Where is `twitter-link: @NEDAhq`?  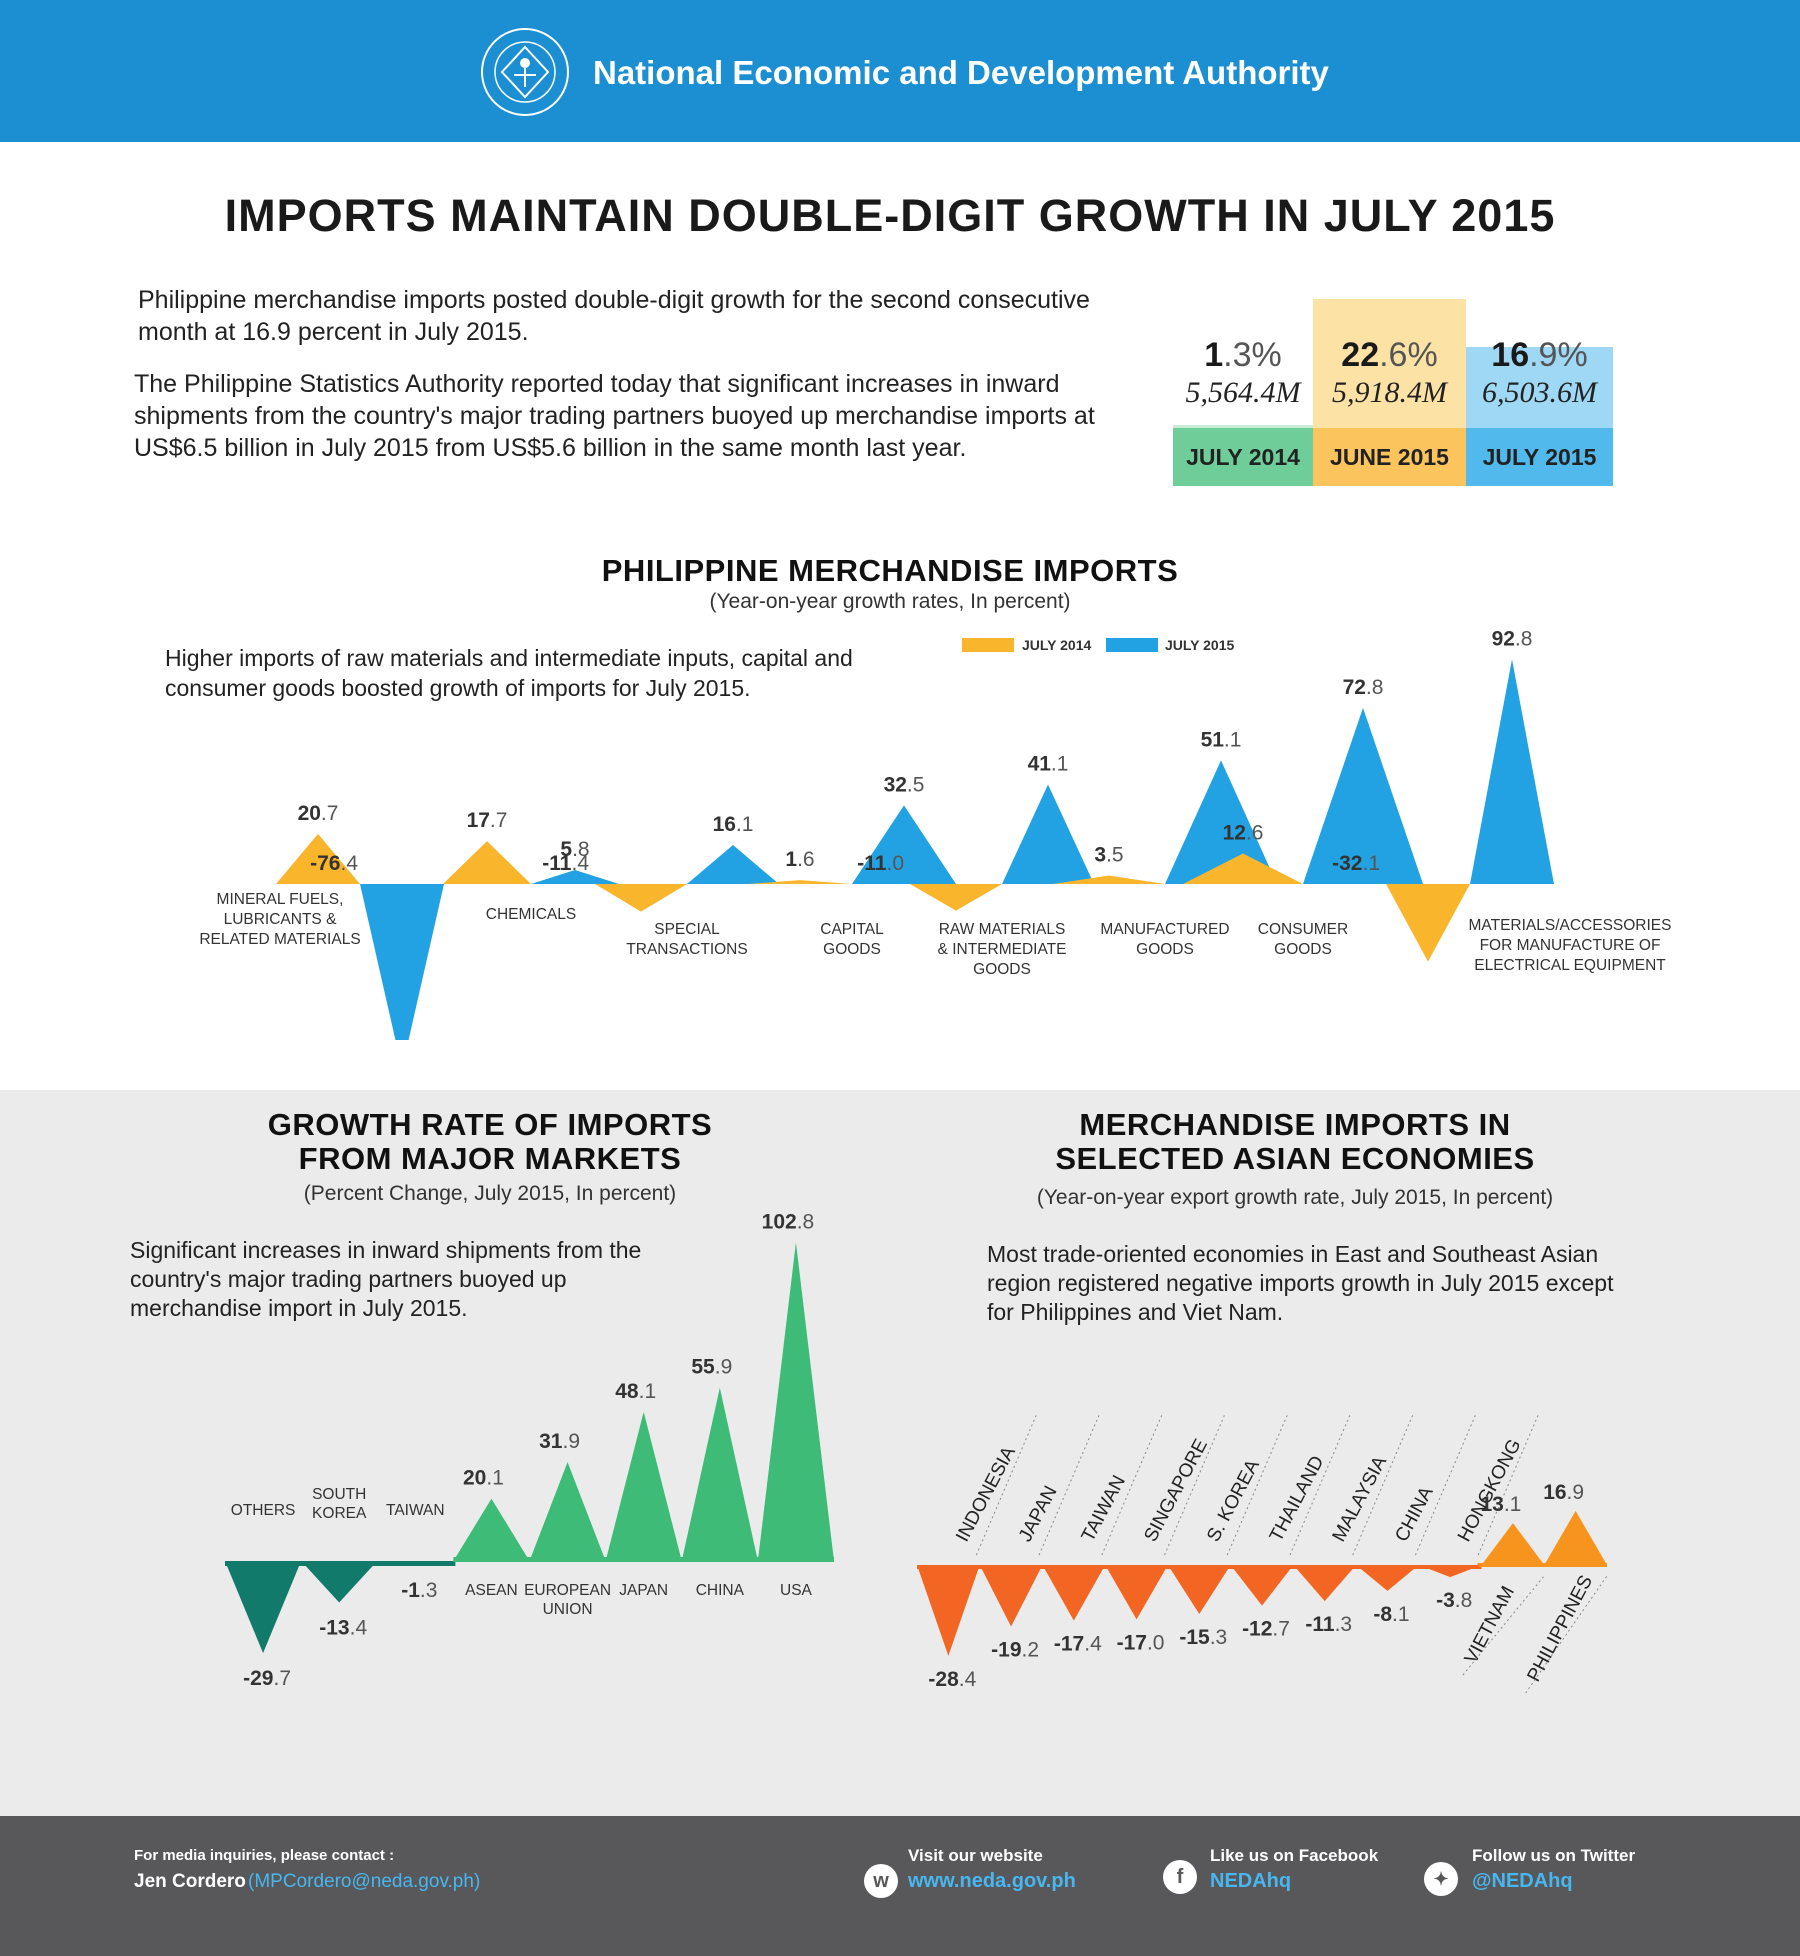 twitter-link: @NEDAhq is located at coordinates (1522, 1881).